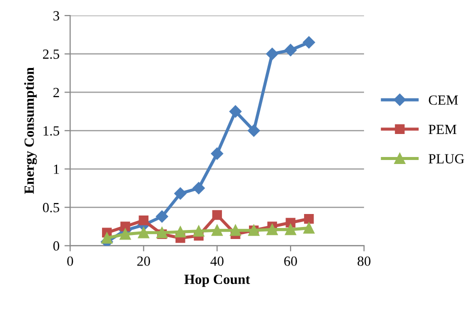 The image size is (474, 311). I want to click on y-tick-label: 0.5, so click(51, 207).